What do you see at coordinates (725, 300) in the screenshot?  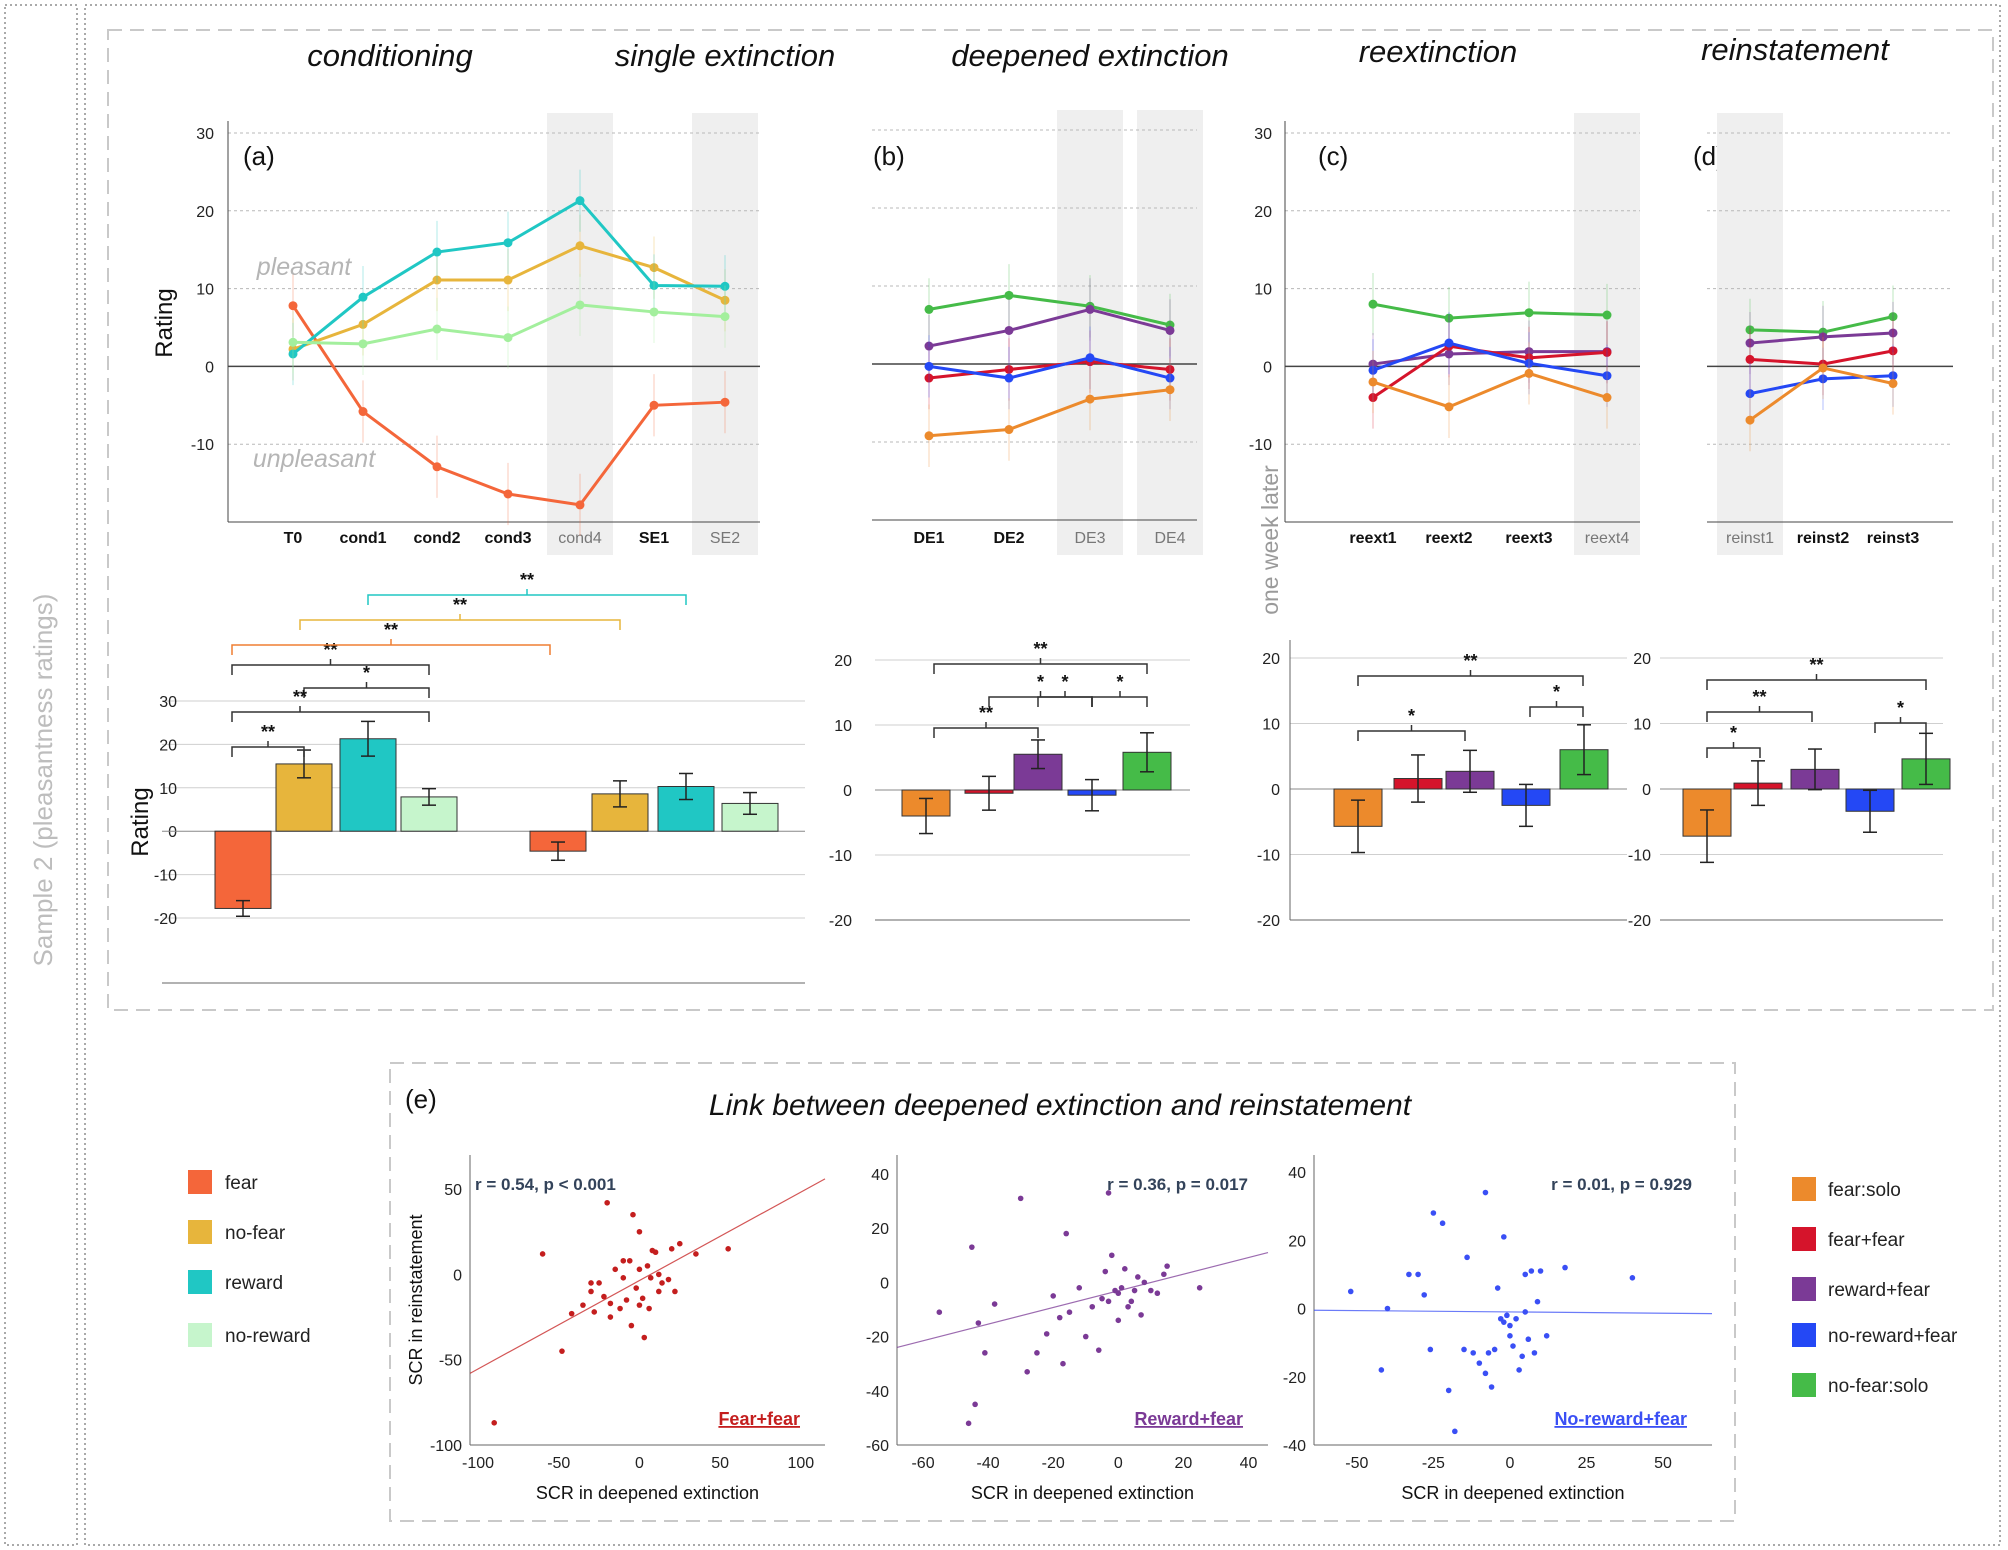 I see `data-point-no-fear` at bounding box center [725, 300].